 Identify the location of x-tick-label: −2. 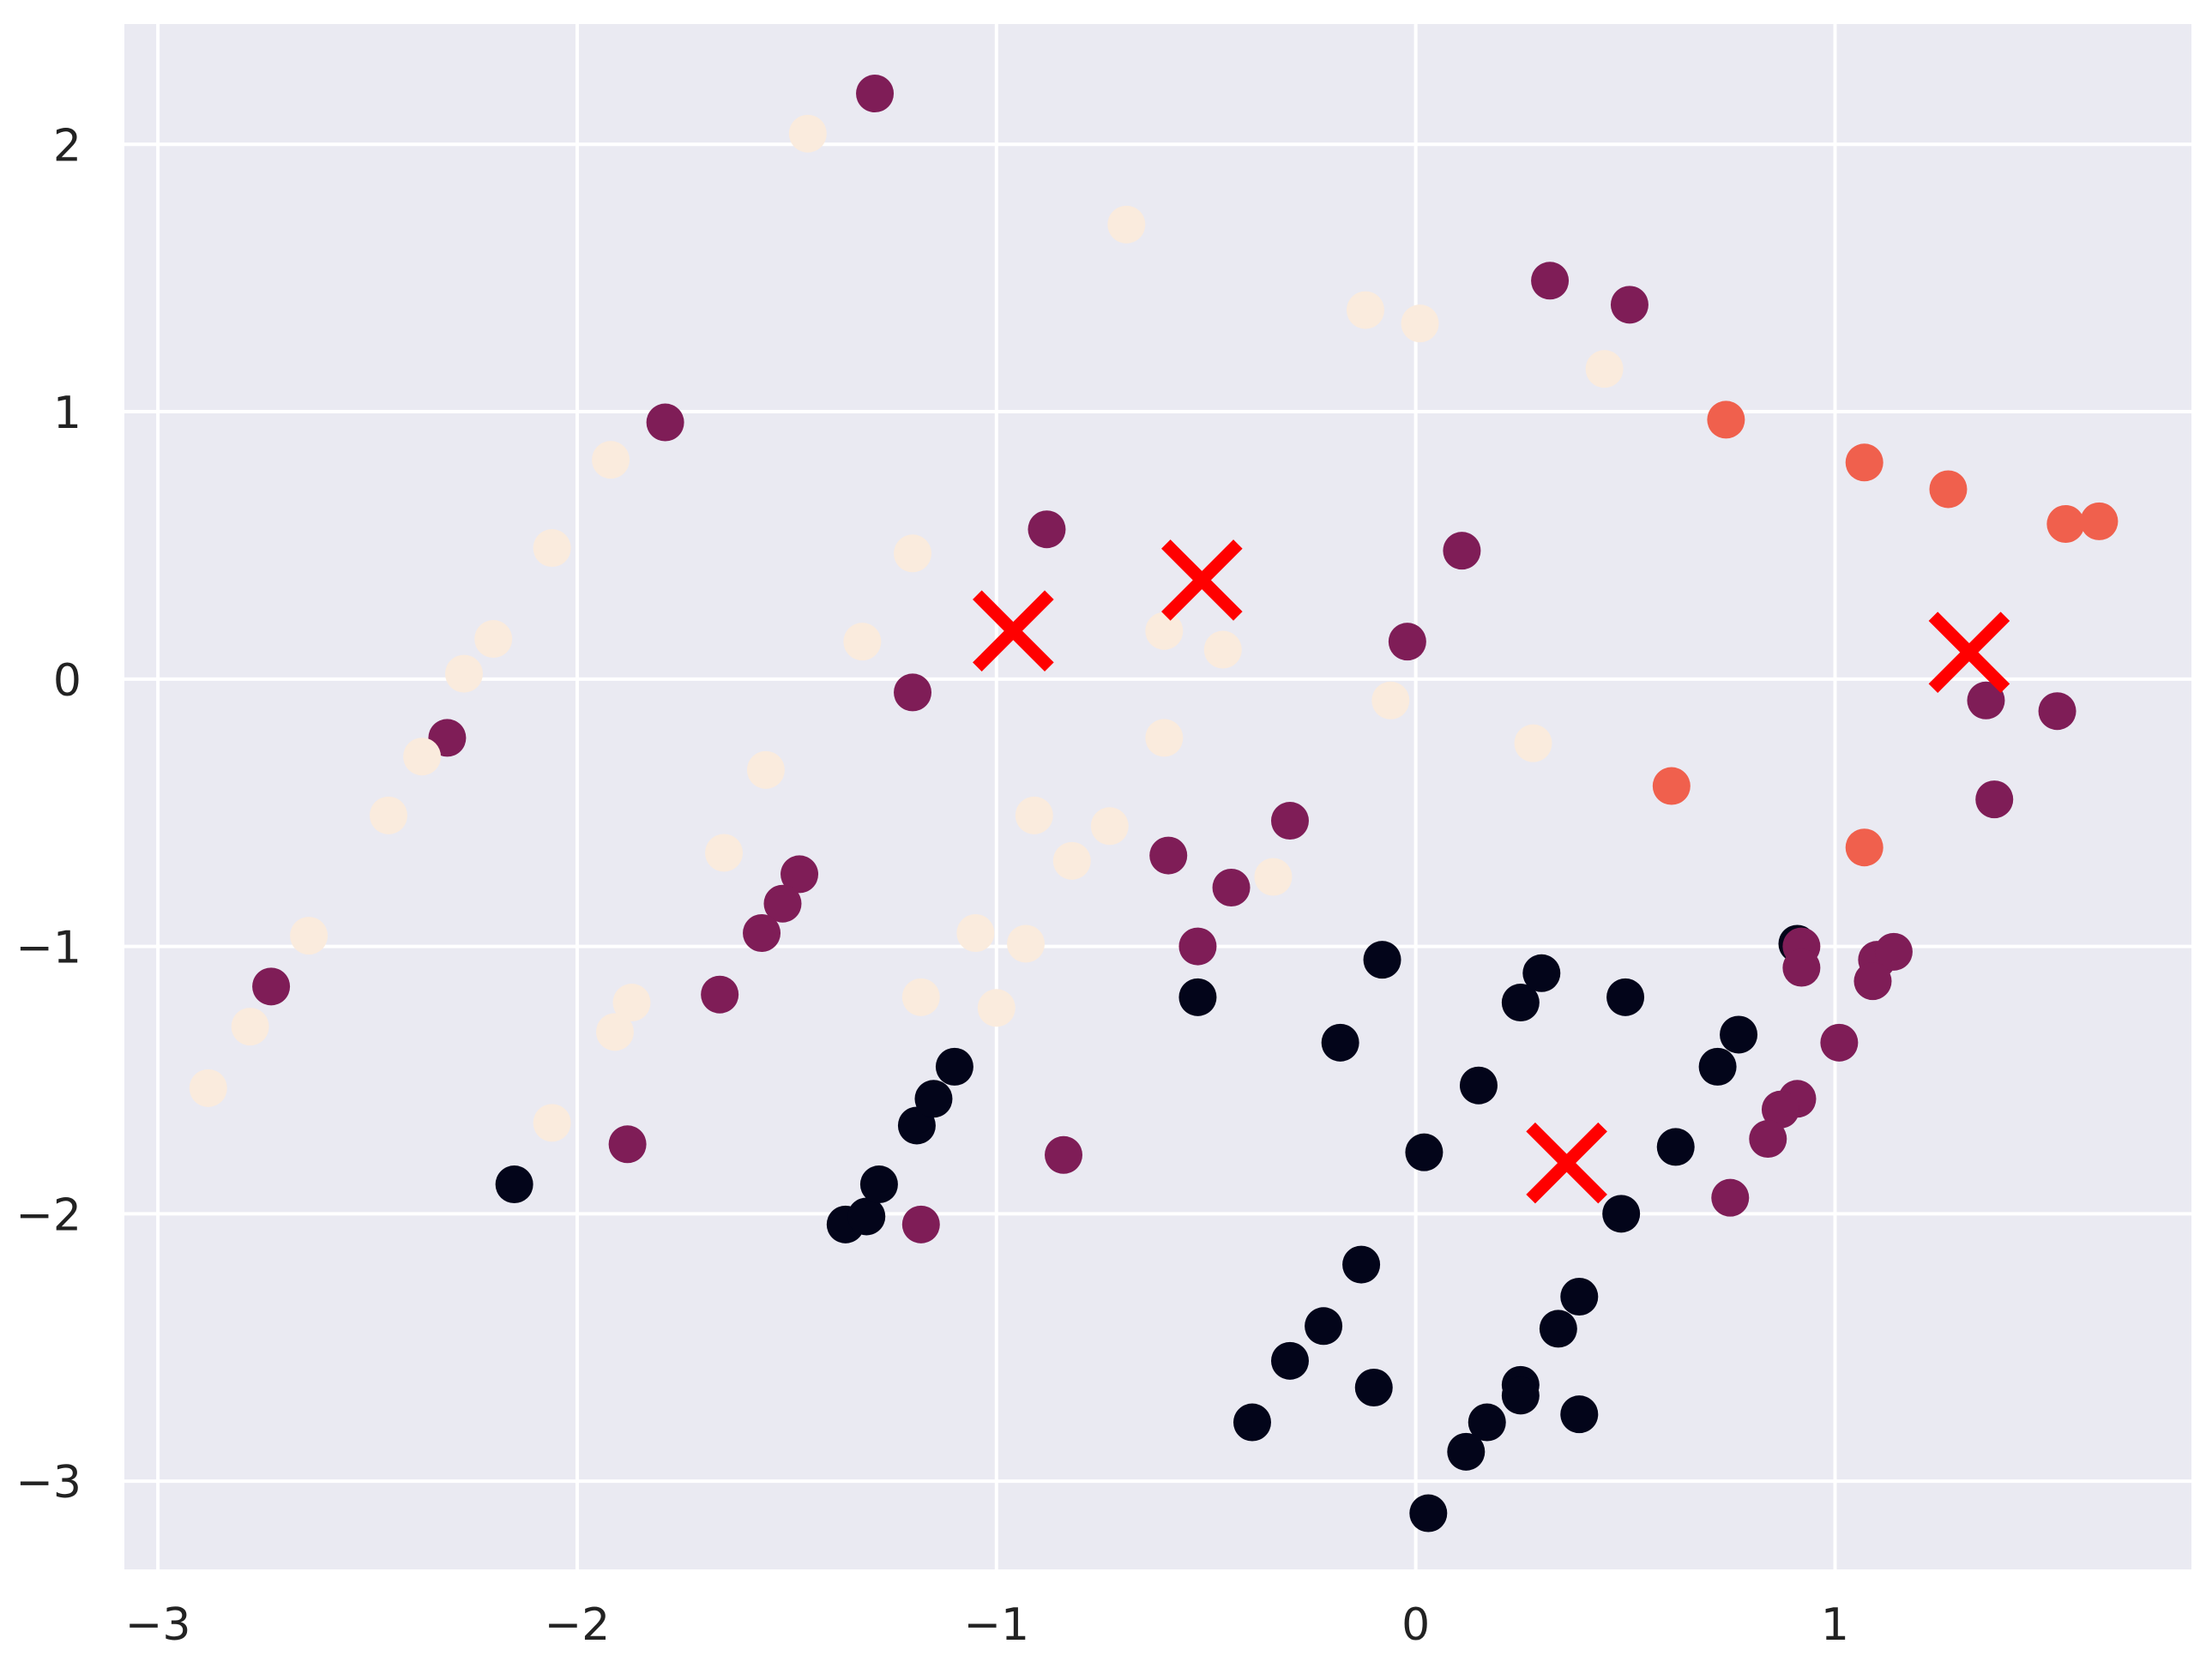
(578, 1625).